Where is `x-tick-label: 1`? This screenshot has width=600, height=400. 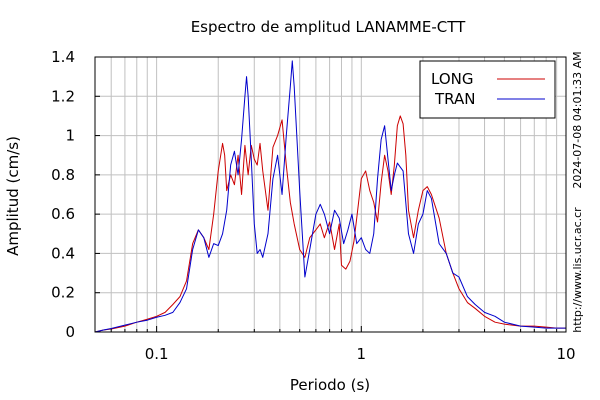 x-tick-label: 1 is located at coordinates (362, 354).